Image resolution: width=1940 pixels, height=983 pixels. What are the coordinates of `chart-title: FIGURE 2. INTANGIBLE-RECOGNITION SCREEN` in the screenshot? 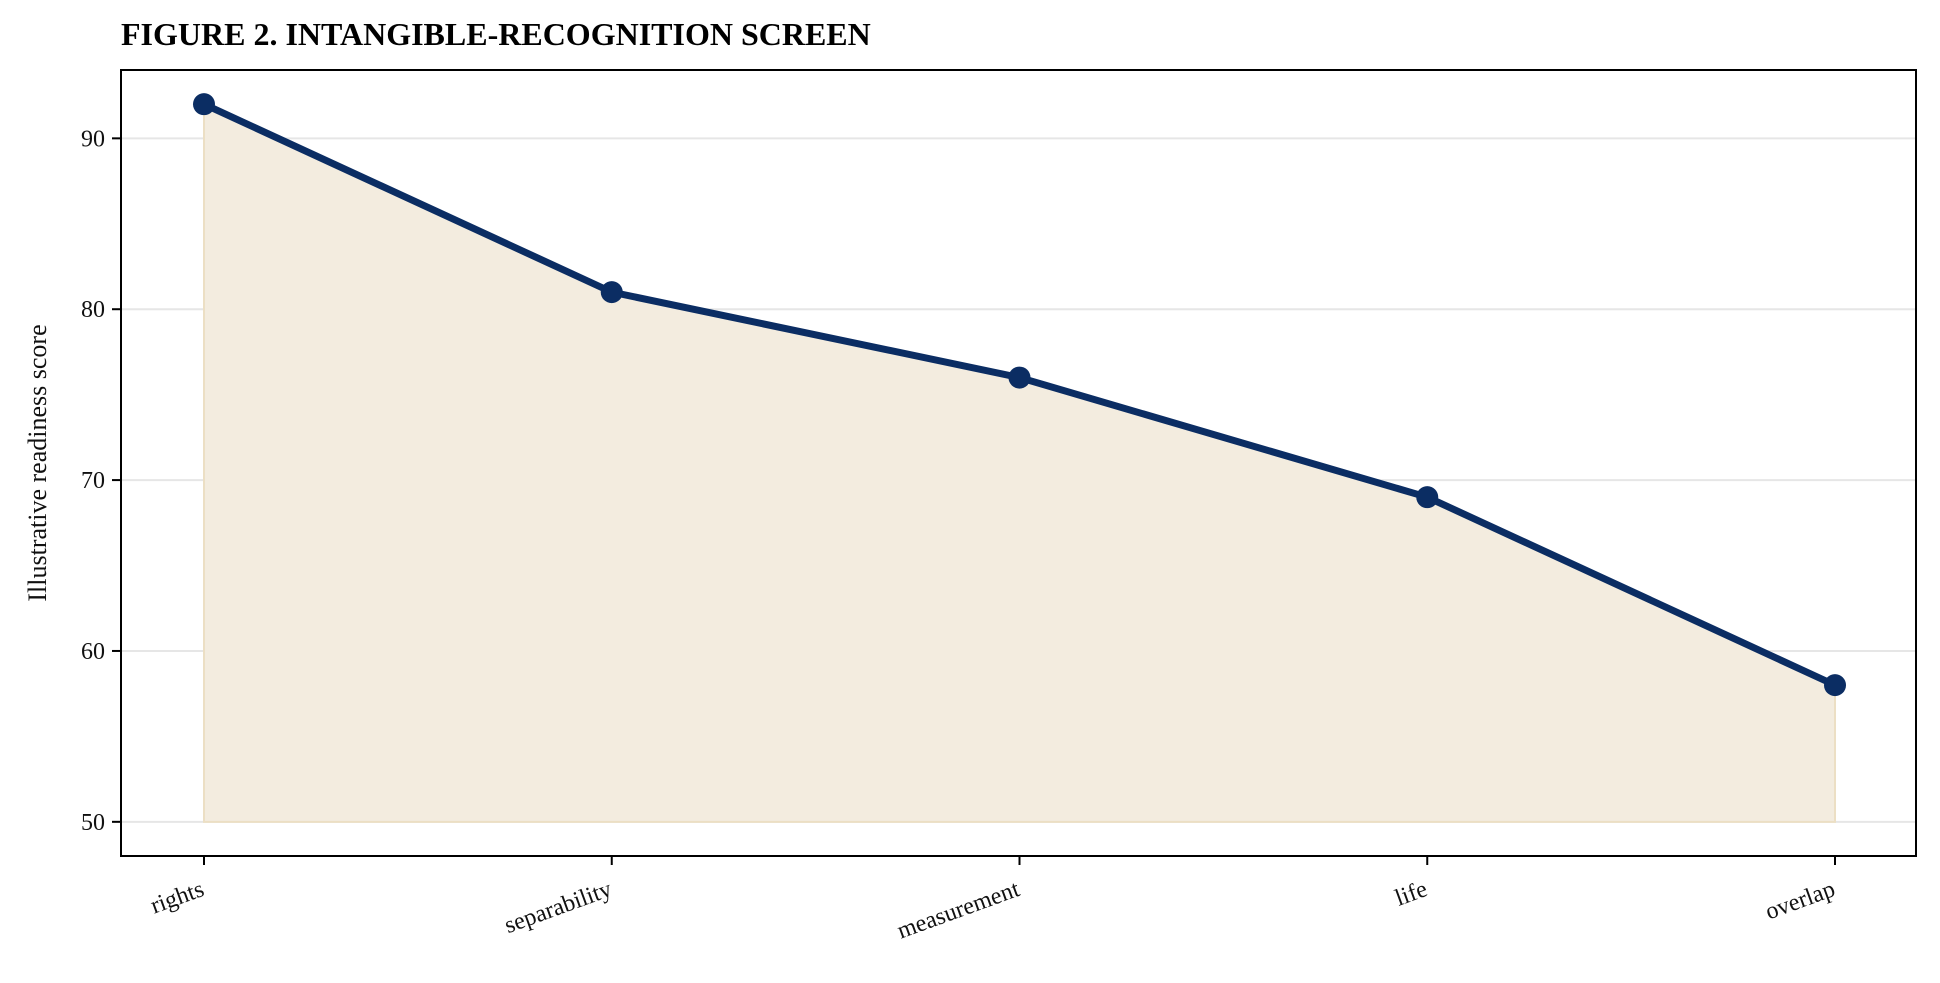 It's located at (496, 34).